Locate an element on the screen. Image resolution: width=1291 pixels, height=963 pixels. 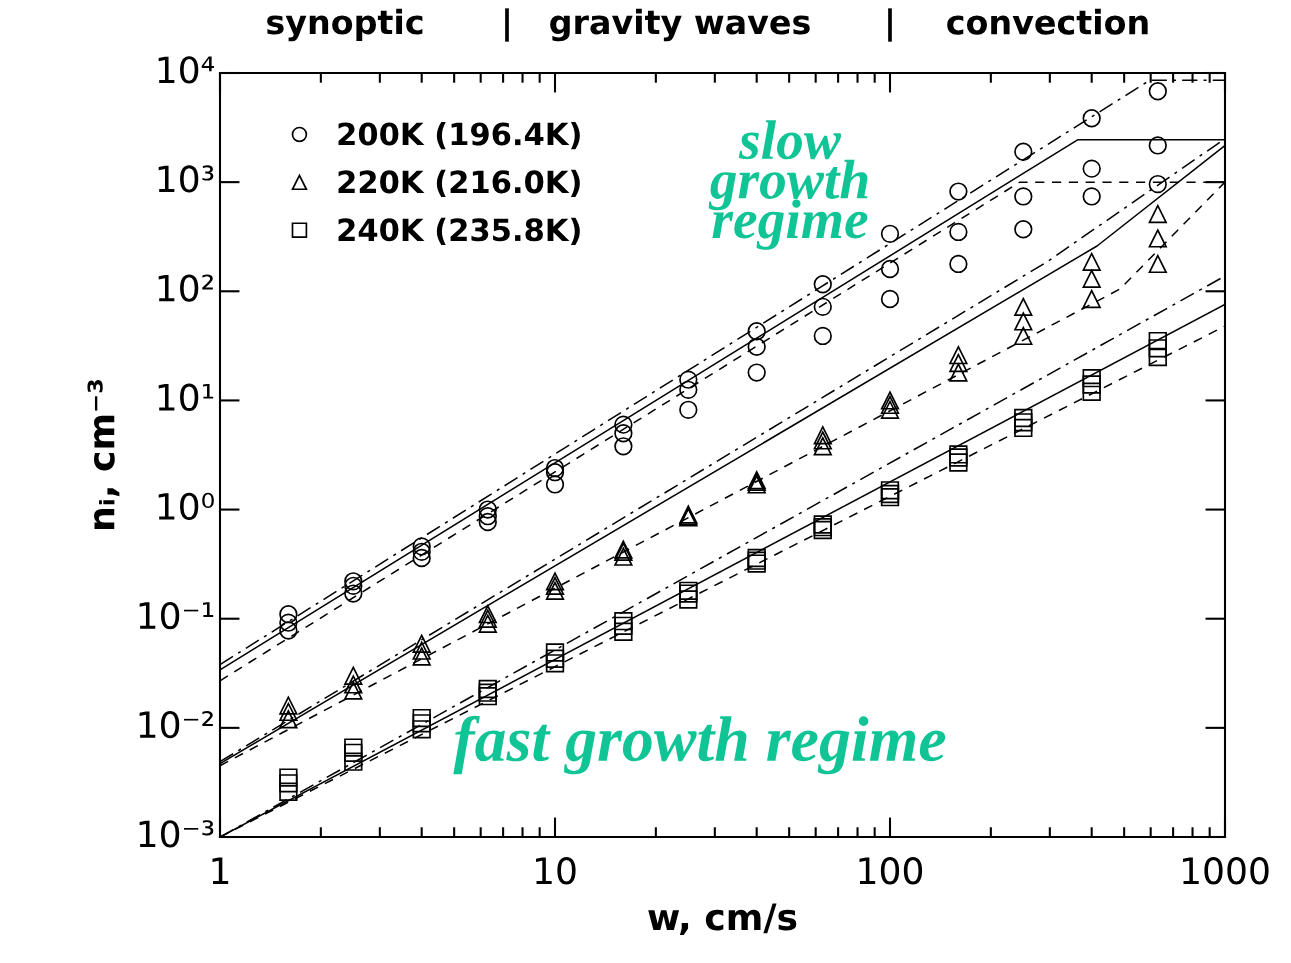
x-axis-title: w, cm/s is located at coordinates (722, 919).